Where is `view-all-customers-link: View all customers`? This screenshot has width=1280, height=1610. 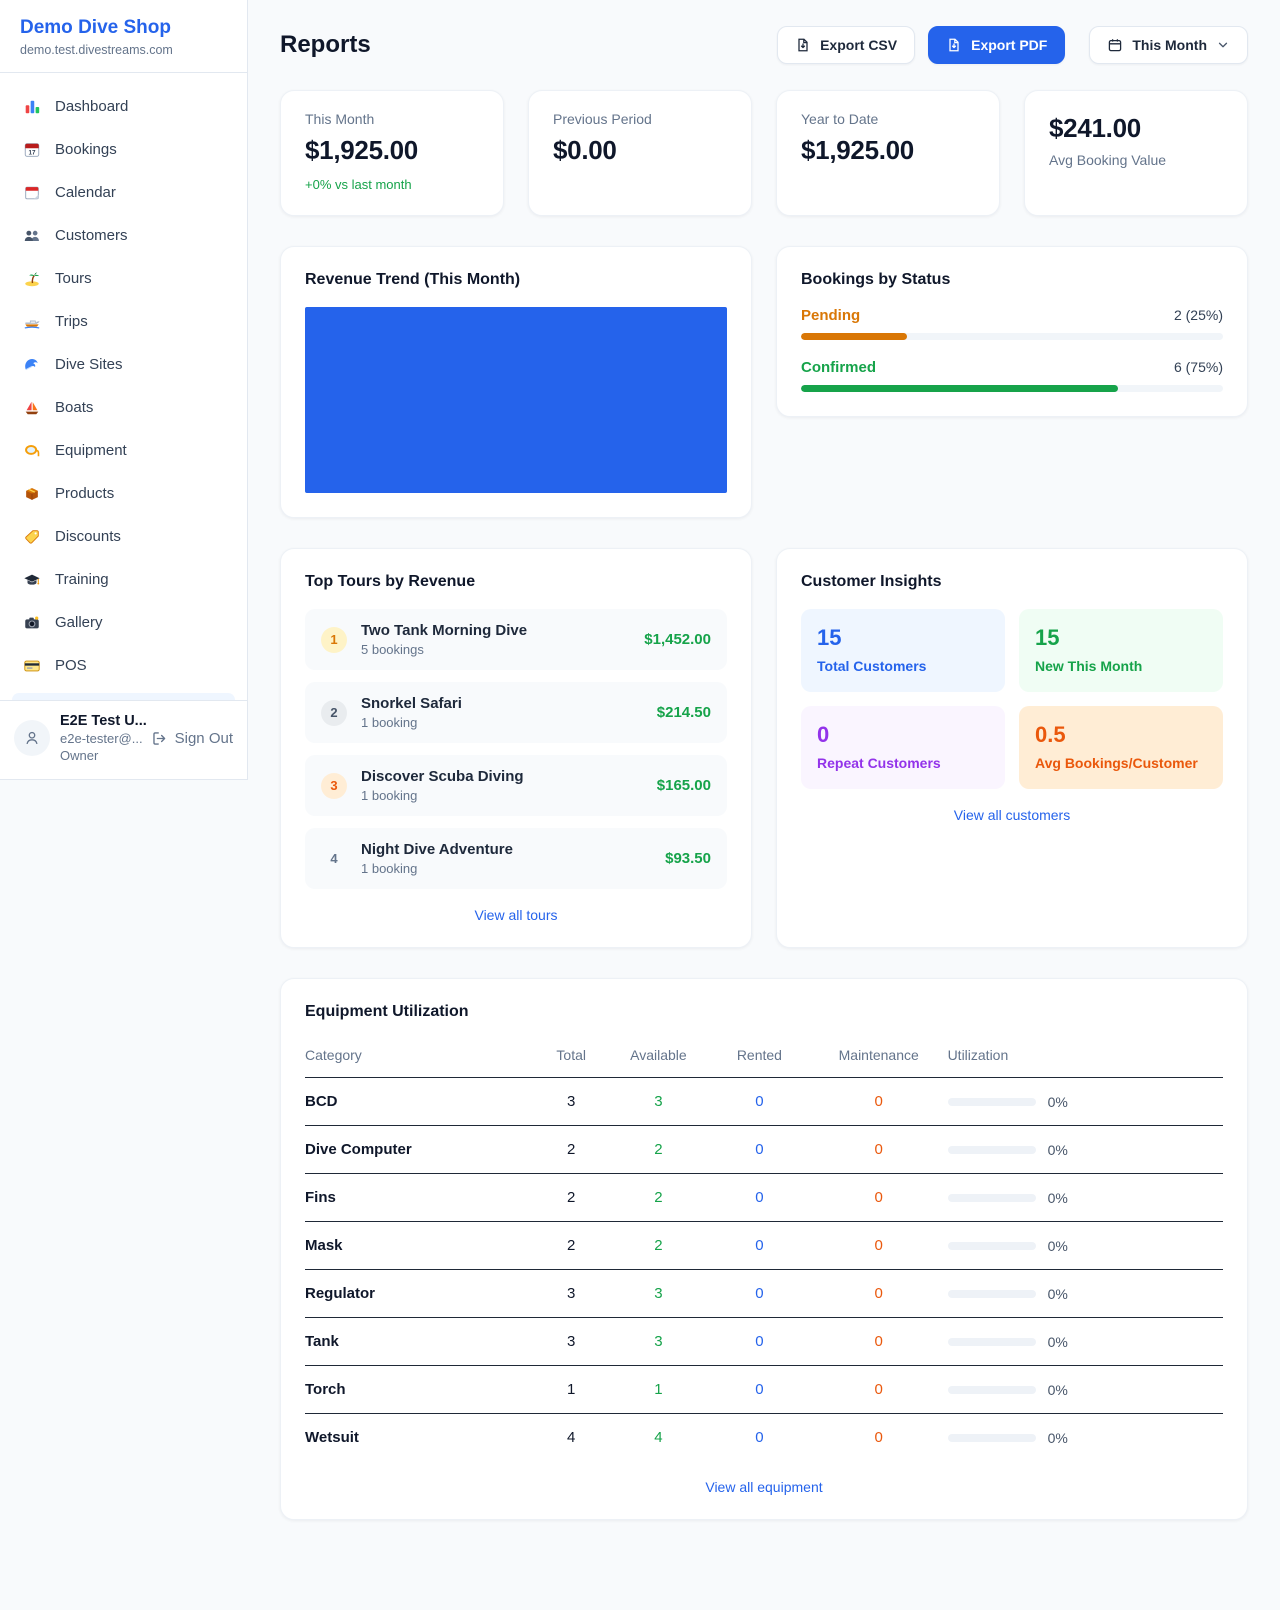
view-all-customers-link: View all customers is located at coordinates (1012, 815).